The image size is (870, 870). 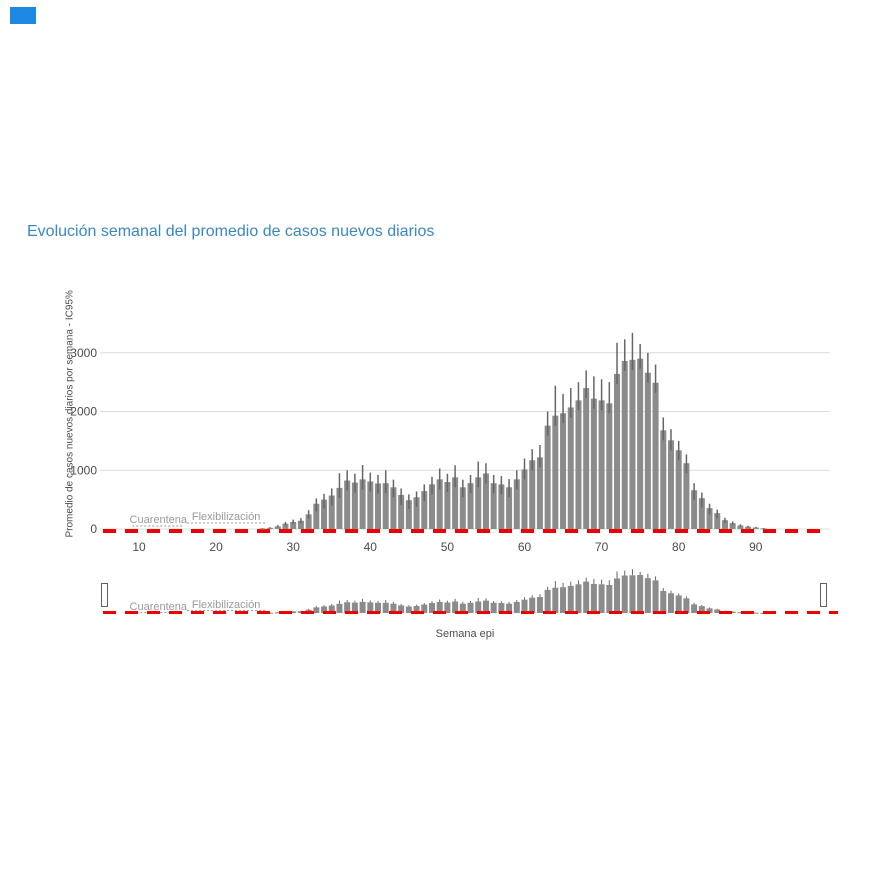 I want to click on range-selector-right-handle, so click(x=823, y=595).